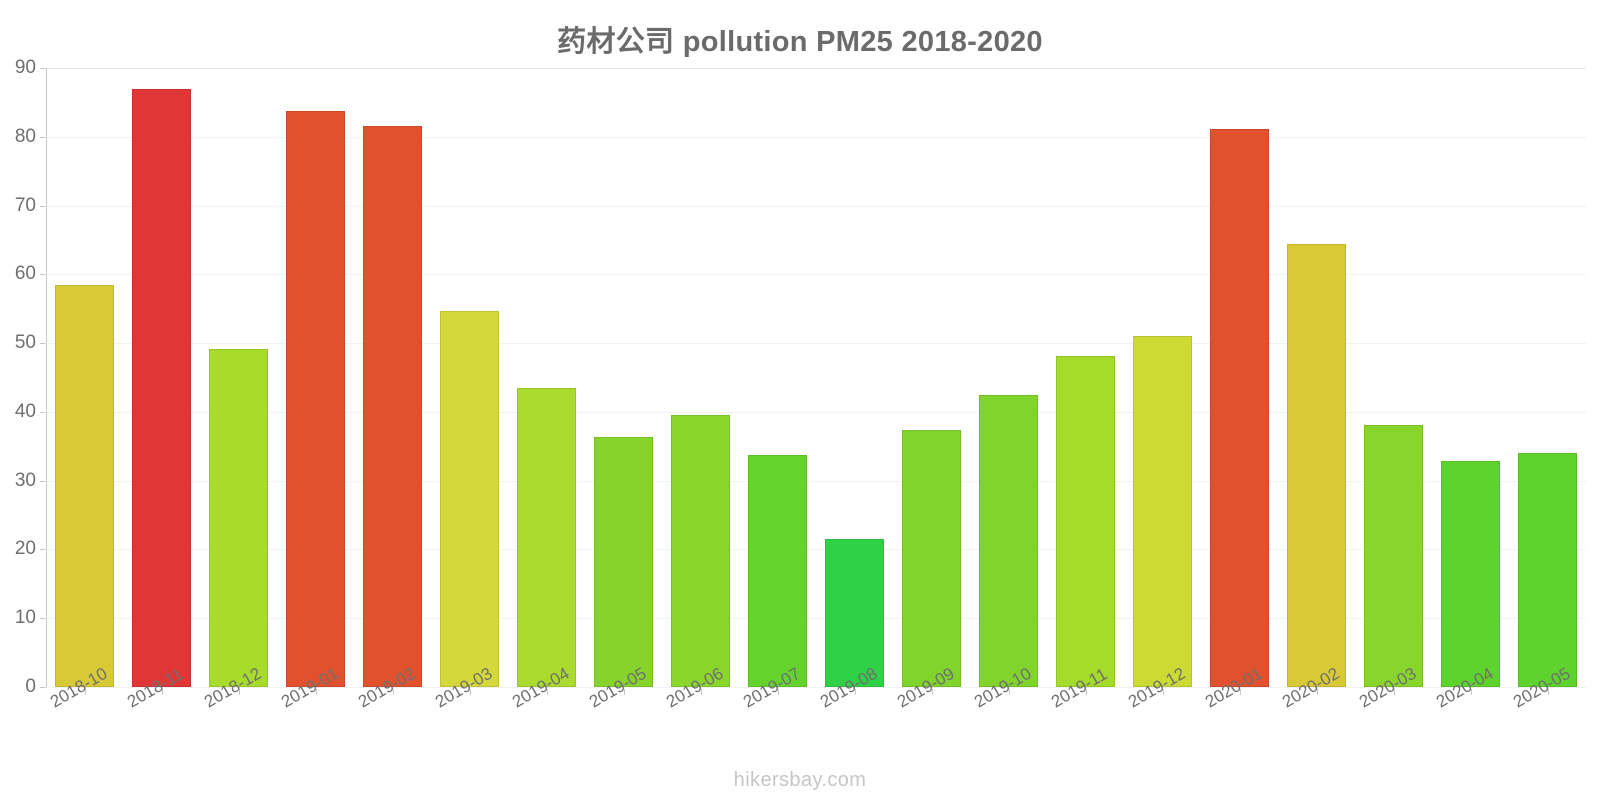 The height and width of the screenshot is (800, 1600). What do you see at coordinates (30, 686) in the screenshot?
I see `y-axis-tick-label: 0` at bounding box center [30, 686].